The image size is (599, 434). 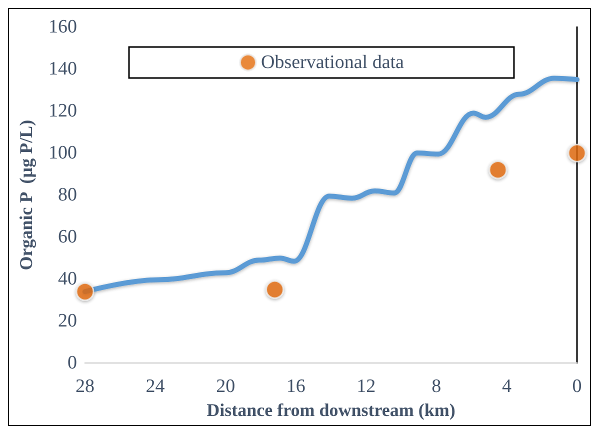 I want to click on x-tick-label: 12, so click(x=366, y=387).